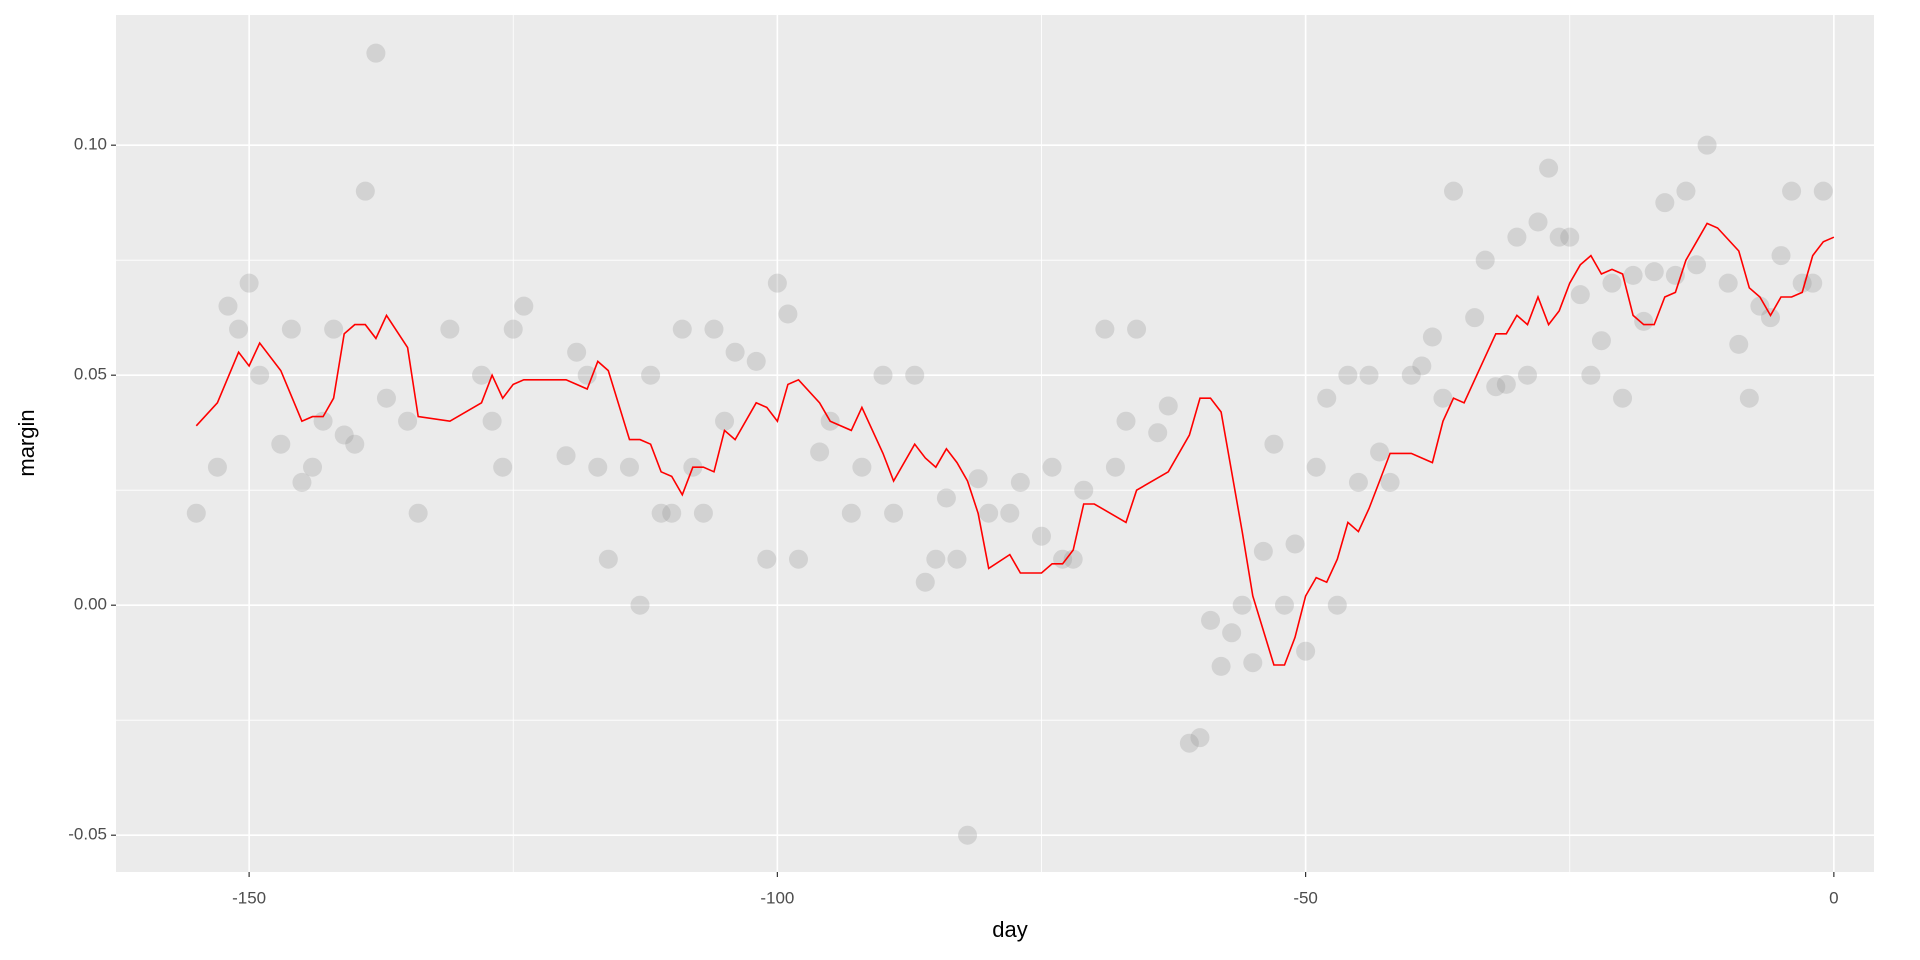  What do you see at coordinates (777, 897) in the screenshot?
I see `x-tick-label: -100` at bounding box center [777, 897].